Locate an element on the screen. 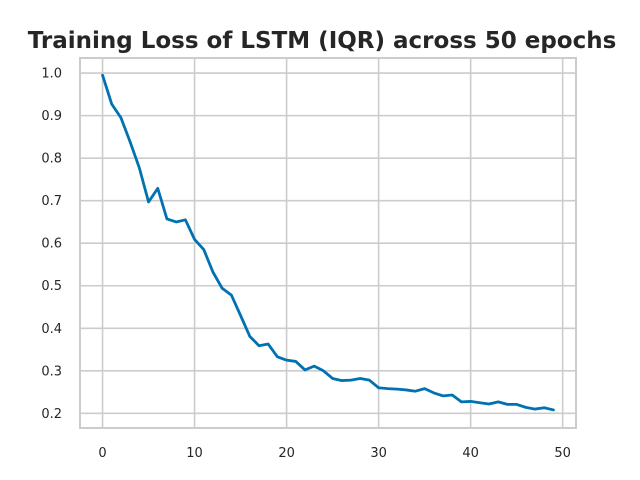 This screenshot has width=640, height=480. y-tick-label: 0.3 is located at coordinates (51, 371).